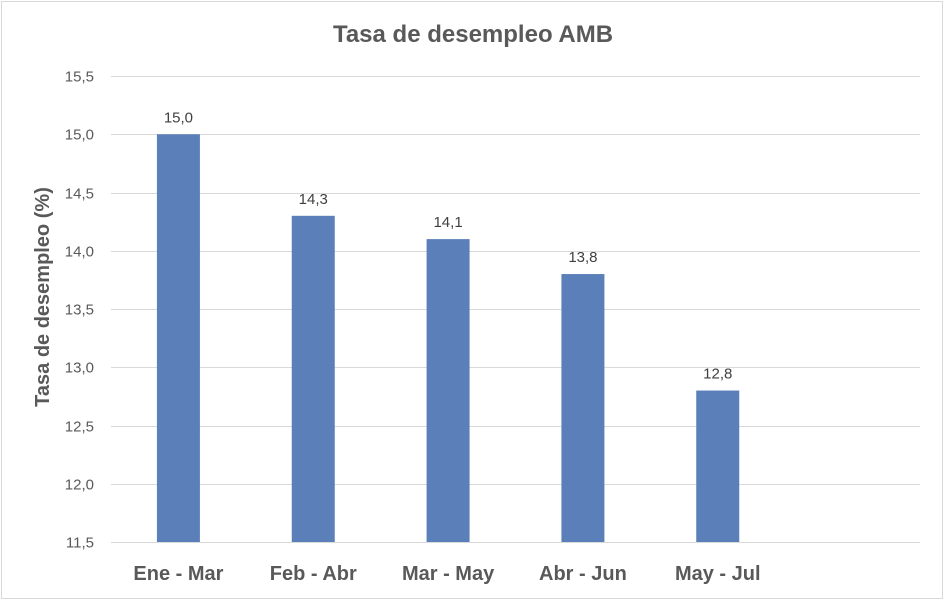 Image resolution: width=946 pixels, height=602 pixels. I want to click on data-label: 14,3, so click(313, 199).